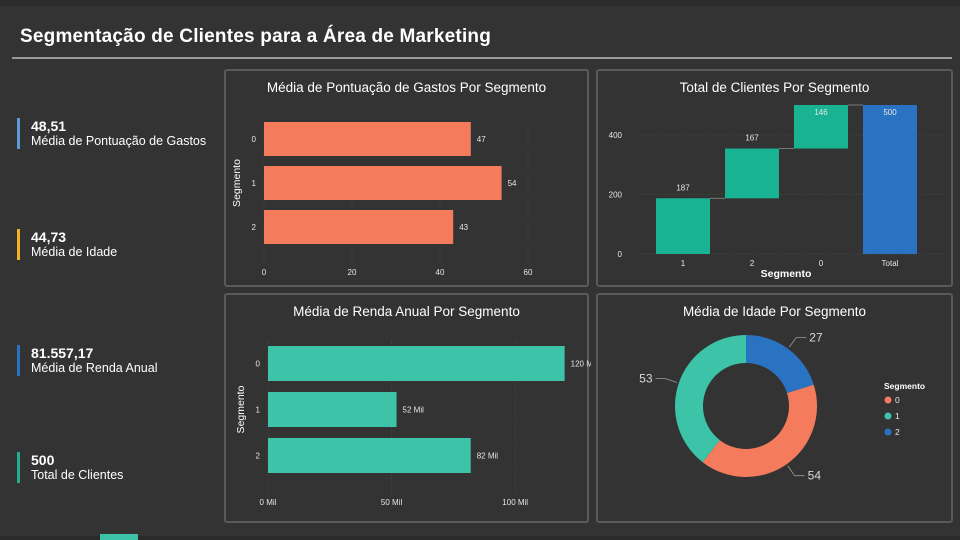 The image size is (960, 540). I want to click on data-label: 27, so click(816, 337).